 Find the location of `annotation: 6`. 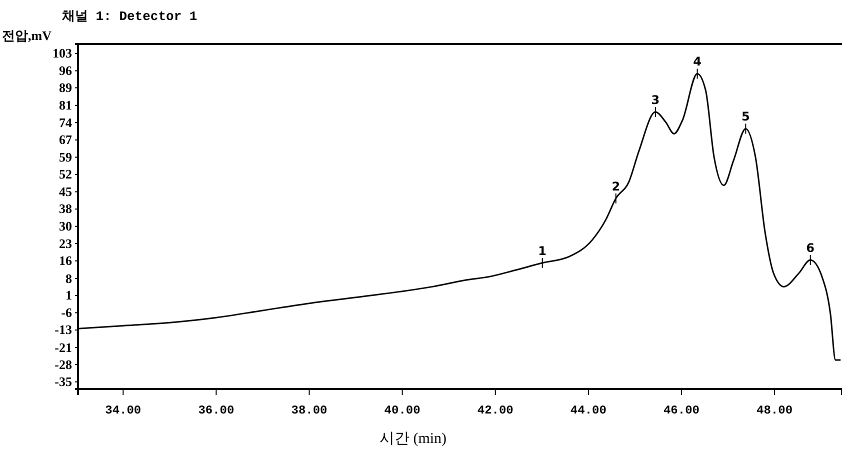

annotation: 6 is located at coordinates (810, 248).